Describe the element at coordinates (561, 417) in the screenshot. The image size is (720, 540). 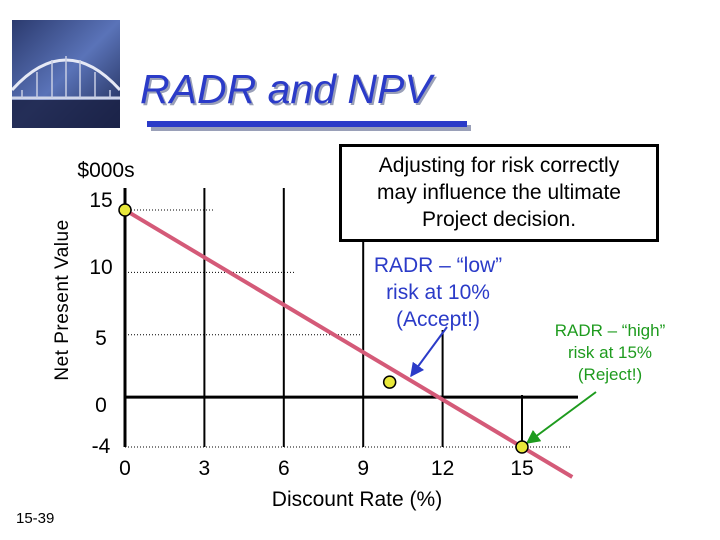
I see `high-risk-arrow` at that location.